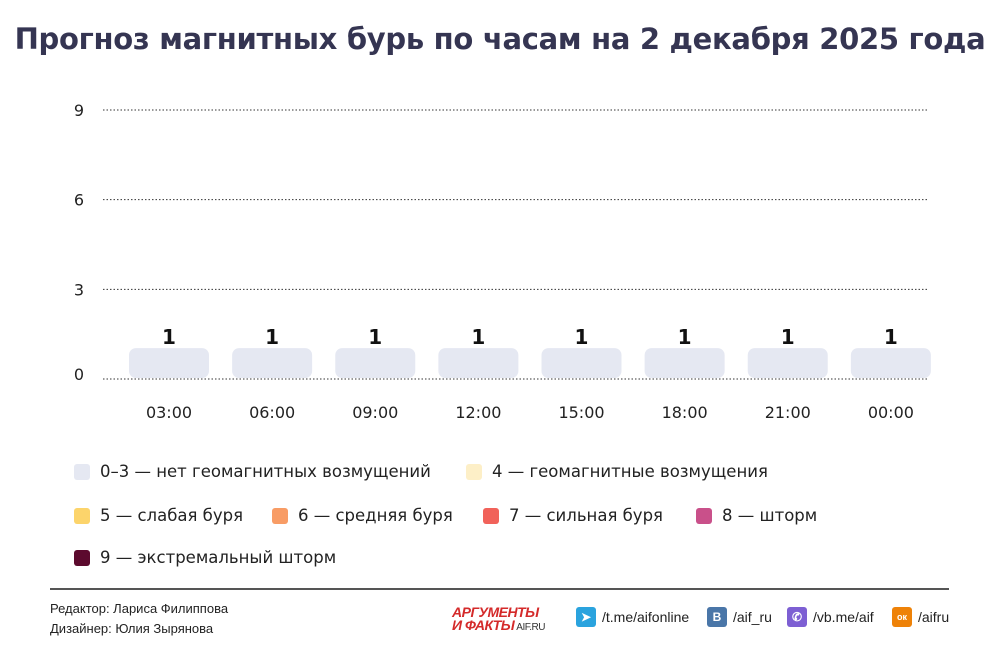  What do you see at coordinates (375, 515) in the screenshot?
I see `legend-label: 6 — средняя буря` at bounding box center [375, 515].